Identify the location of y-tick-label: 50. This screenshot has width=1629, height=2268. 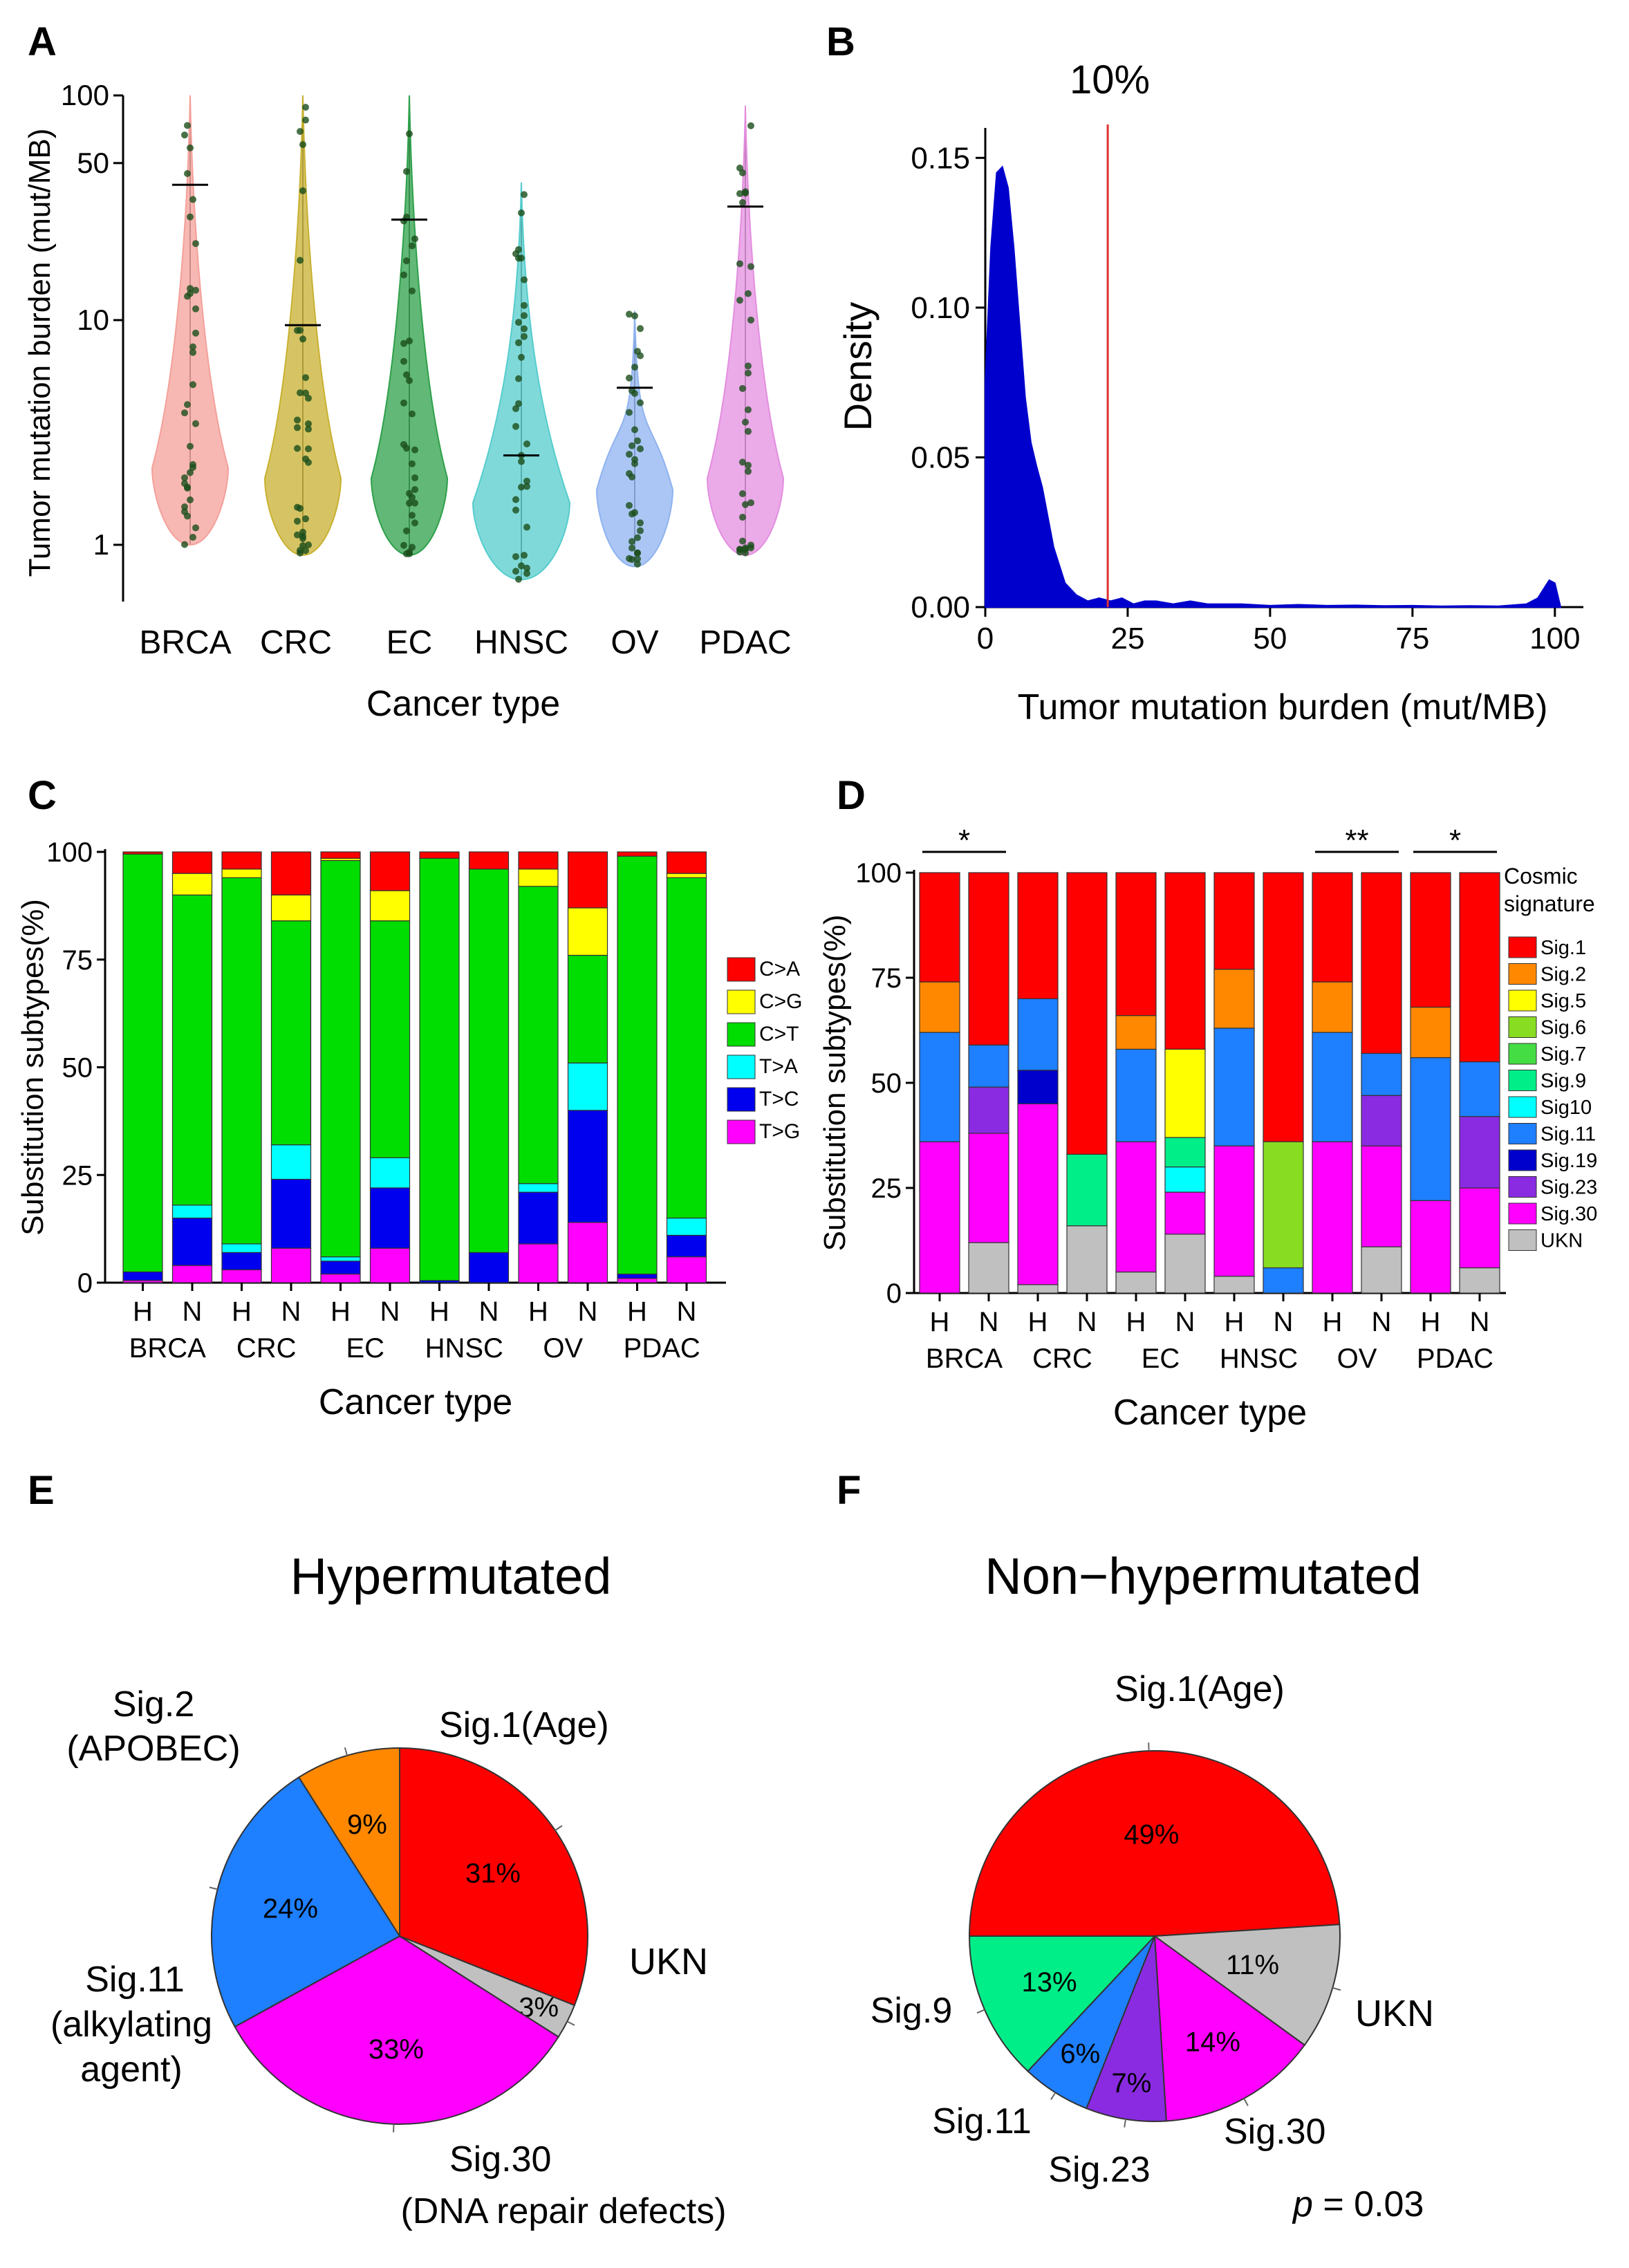
(93, 163).